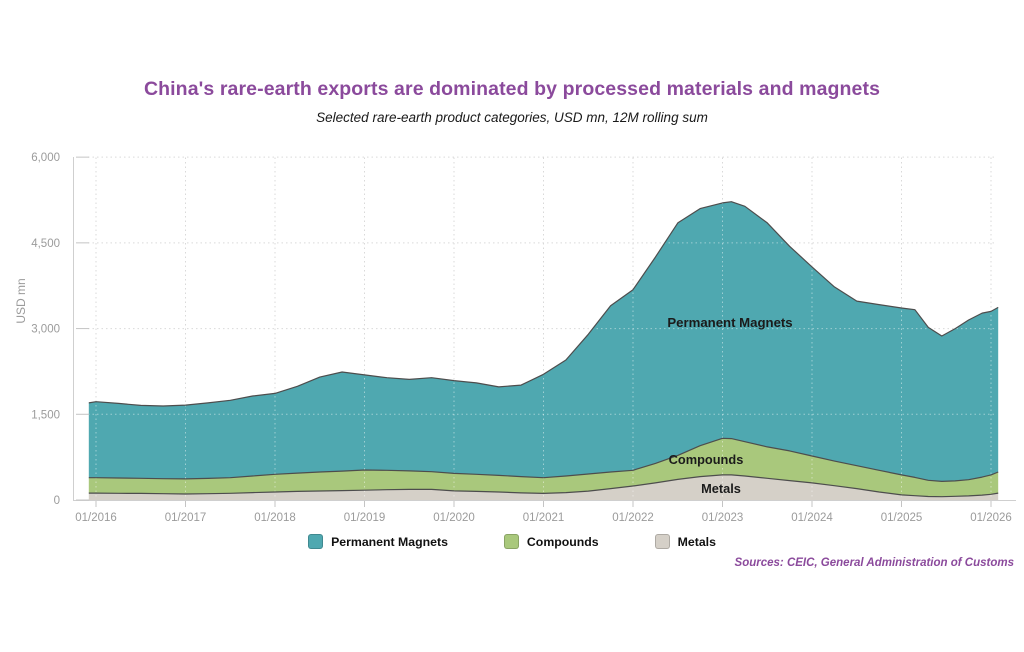  I want to click on area-label-compounds: Compounds, so click(706, 459).